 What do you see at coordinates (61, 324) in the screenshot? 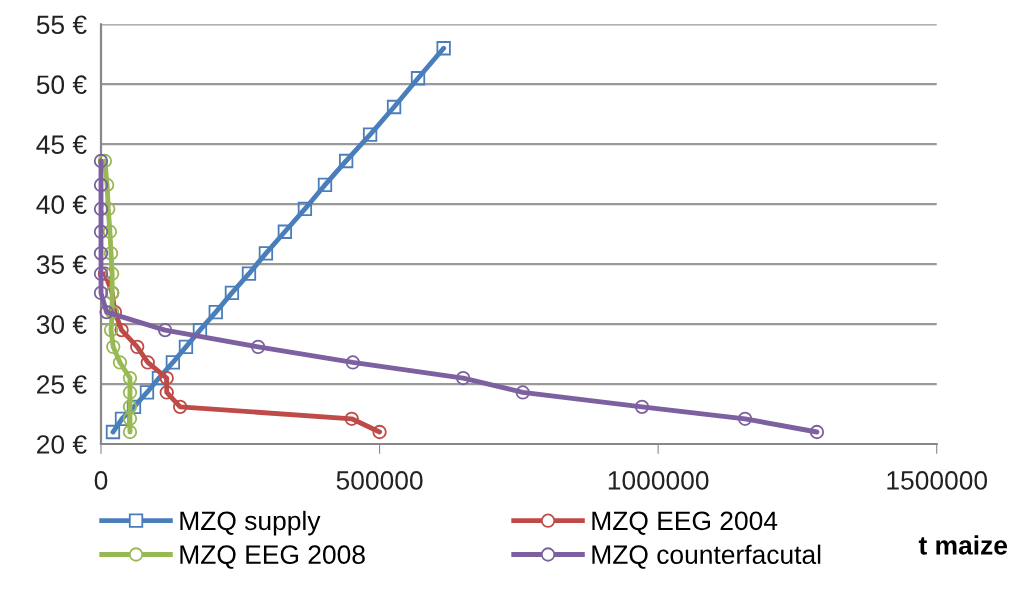
I see `y-tick-label: 30 €` at bounding box center [61, 324].